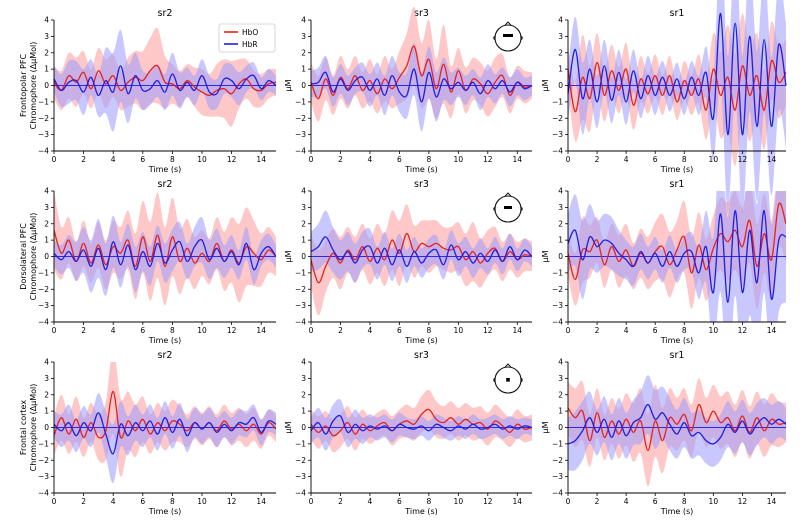 The height and width of the screenshot is (525, 810). Describe the element at coordinates (83, 330) in the screenshot. I see `x-tick-label: 2` at that location.